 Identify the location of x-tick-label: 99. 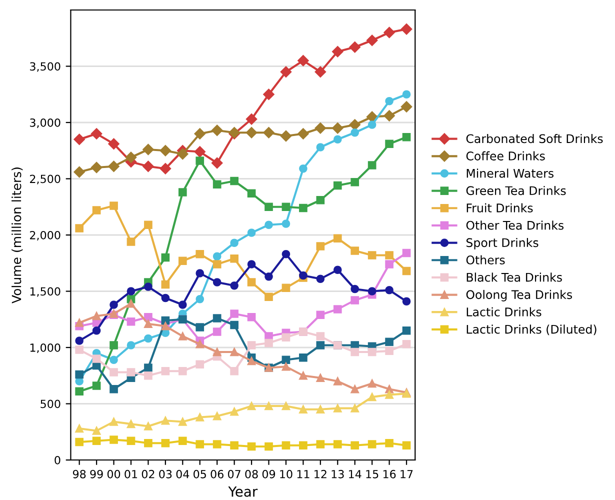
(96, 474).